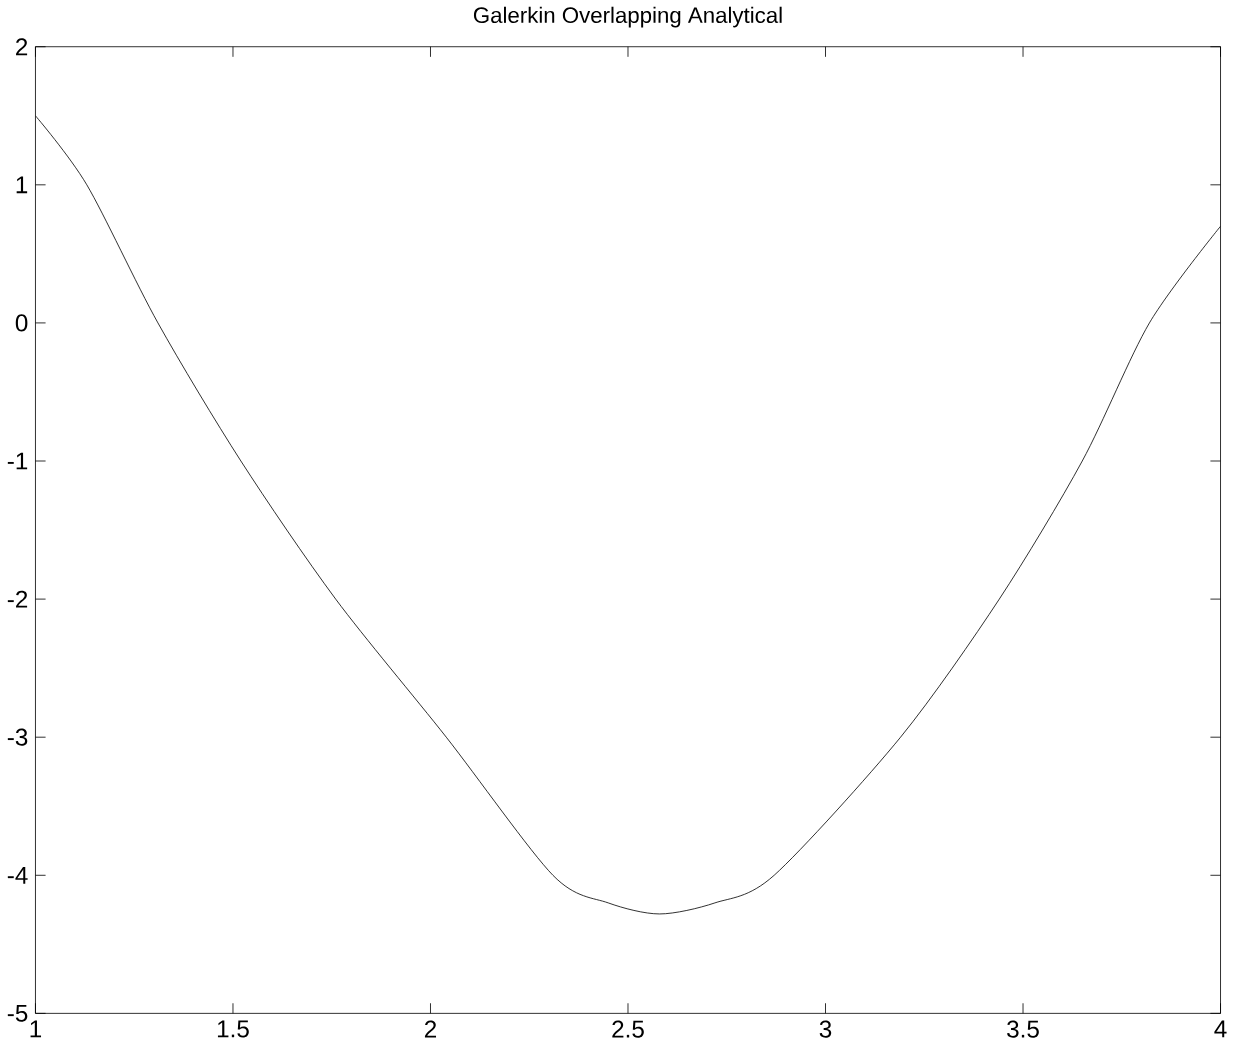 The image size is (1234, 1044). What do you see at coordinates (22, 46) in the screenshot?
I see `y-tick-label: 2` at bounding box center [22, 46].